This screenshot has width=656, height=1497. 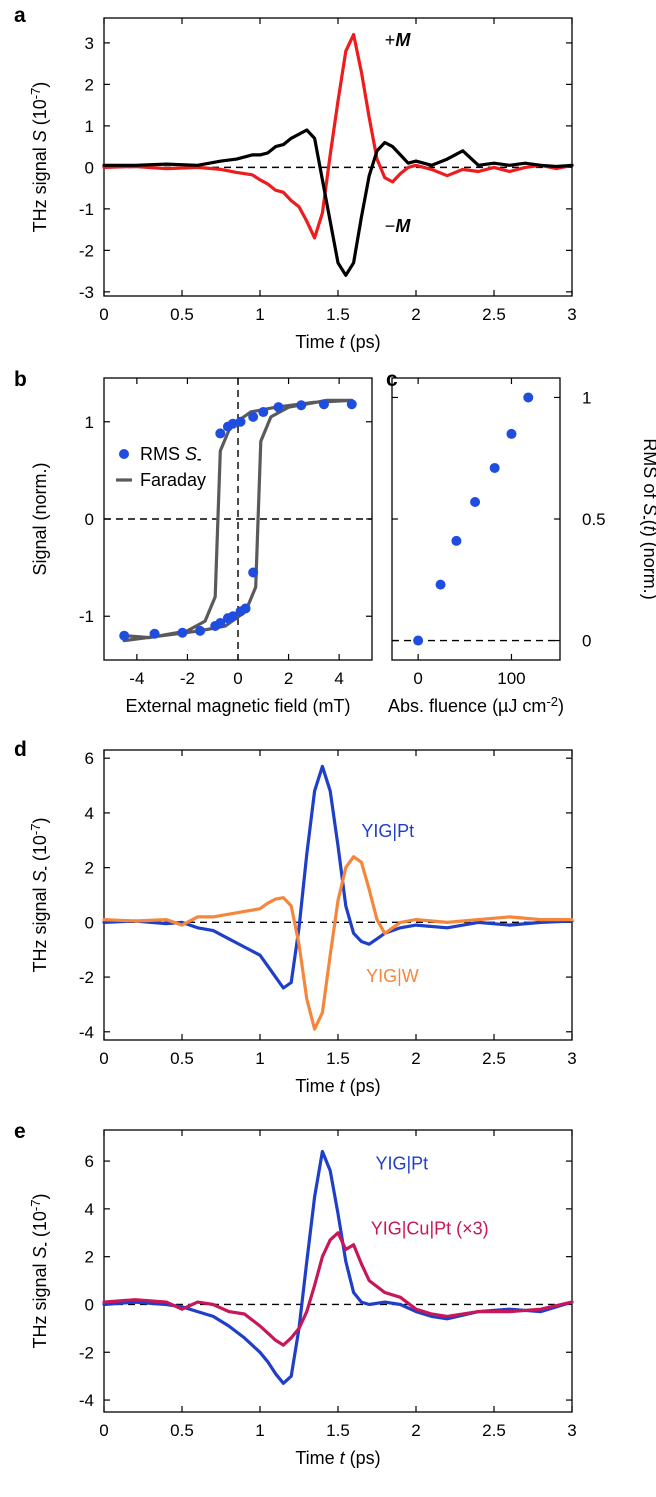 What do you see at coordinates (89, 1161) in the screenshot?
I see `y-tick-label-e: 6` at bounding box center [89, 1161].